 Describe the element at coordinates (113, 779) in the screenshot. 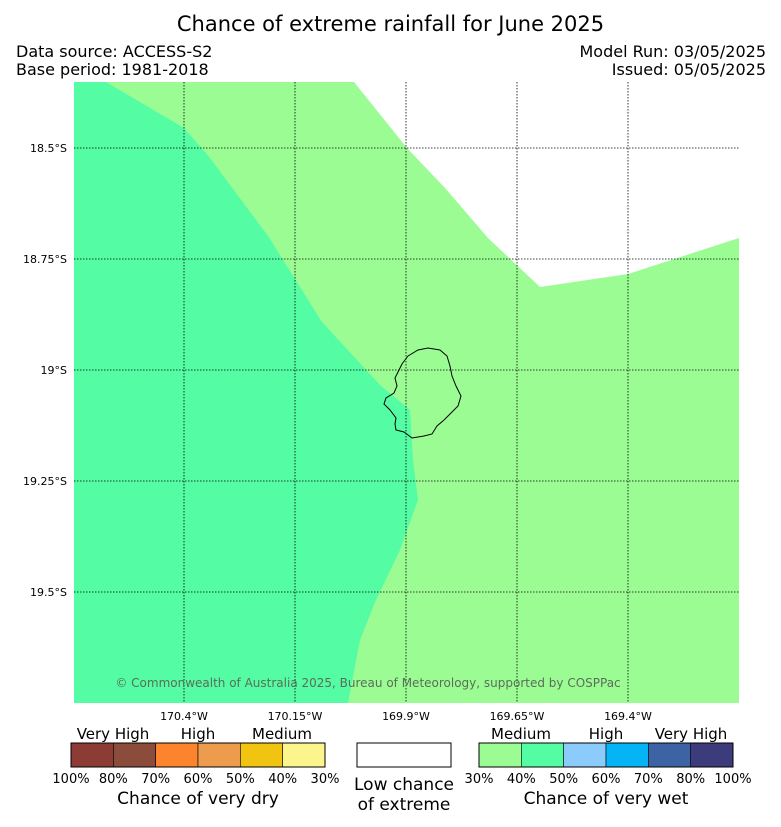

I see `dry-tick-label: 80%` at that location.